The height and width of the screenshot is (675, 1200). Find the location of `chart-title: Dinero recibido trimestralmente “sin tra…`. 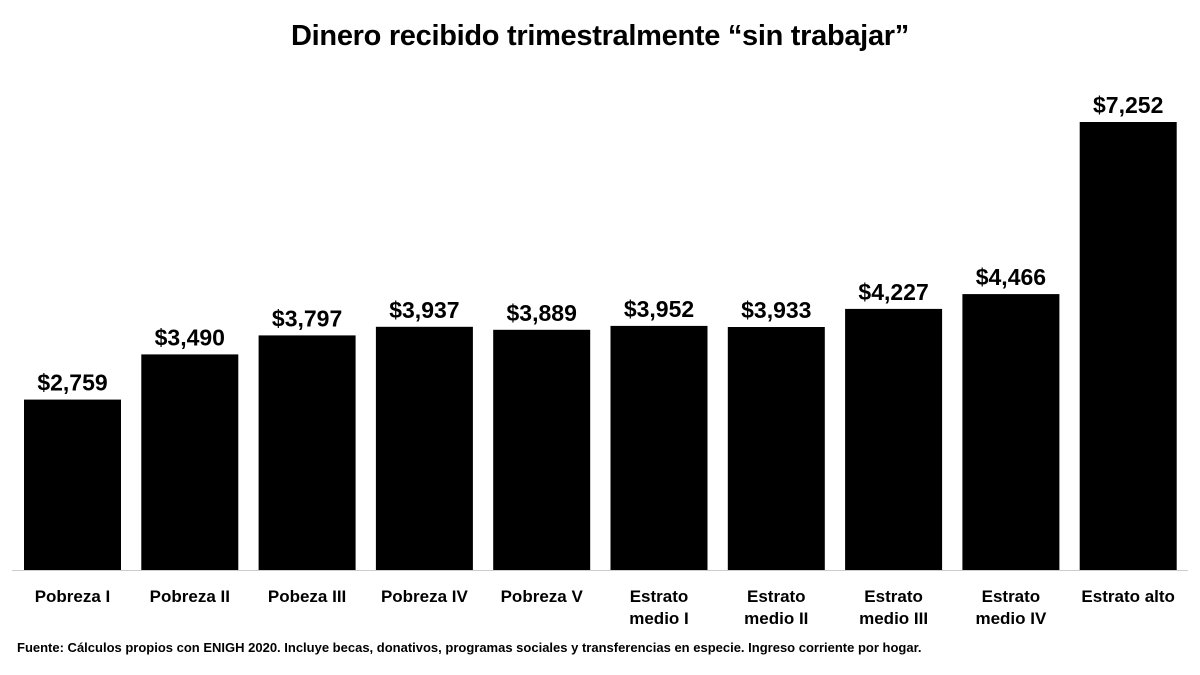

chart-title: Dinero recibido trimestralmente “sin tra… is located at coordinates (600, 36).